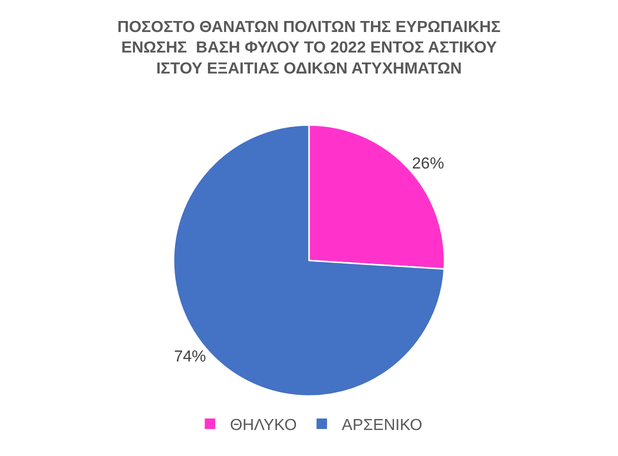 This screenshot has height=456, width=618. Describe the element at coordinates (309, 48) in the screenshot. I see `chart-title: ΠΟΣΟΣΤΟ ΘΑΝΑΤΩΝ ΠΟΛΙΤΩΝ ΤΗΣ ΕΥΡΩΠΑΙΚΗΣ ΕΝΩΣΗΣ ΒΑΣΗ ΦΥΛΟΥ ΤΟ 2022 ΕΝΤΟΣ ΑΣΤΙΚΟΥ ΙΣΤΟΥ ΕΞΑΙΤΙΑΣ ΟΔΙΚΩΝ ΑΤΥΧΗΜΑΤΩΝ` at that location.